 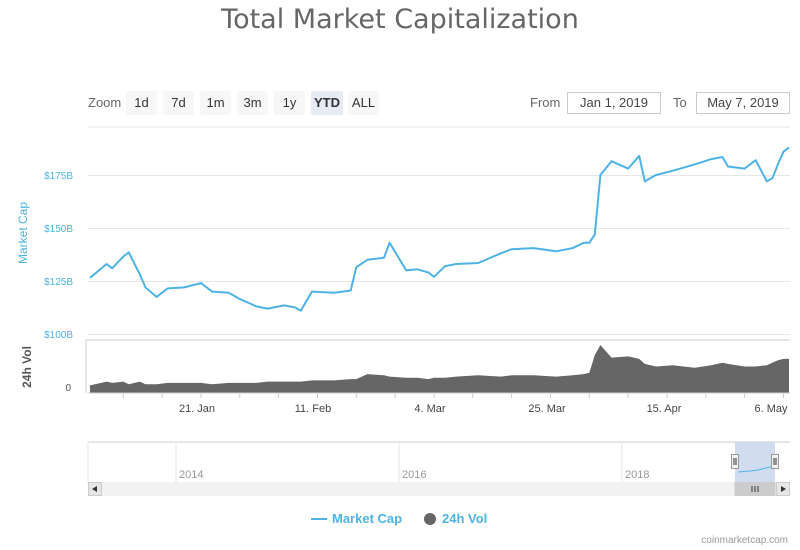 What do you see at coordinates (547, 409) in the screenshot?
I see `x-tick-label: 25. Mar` at bounding box center [547, 409].